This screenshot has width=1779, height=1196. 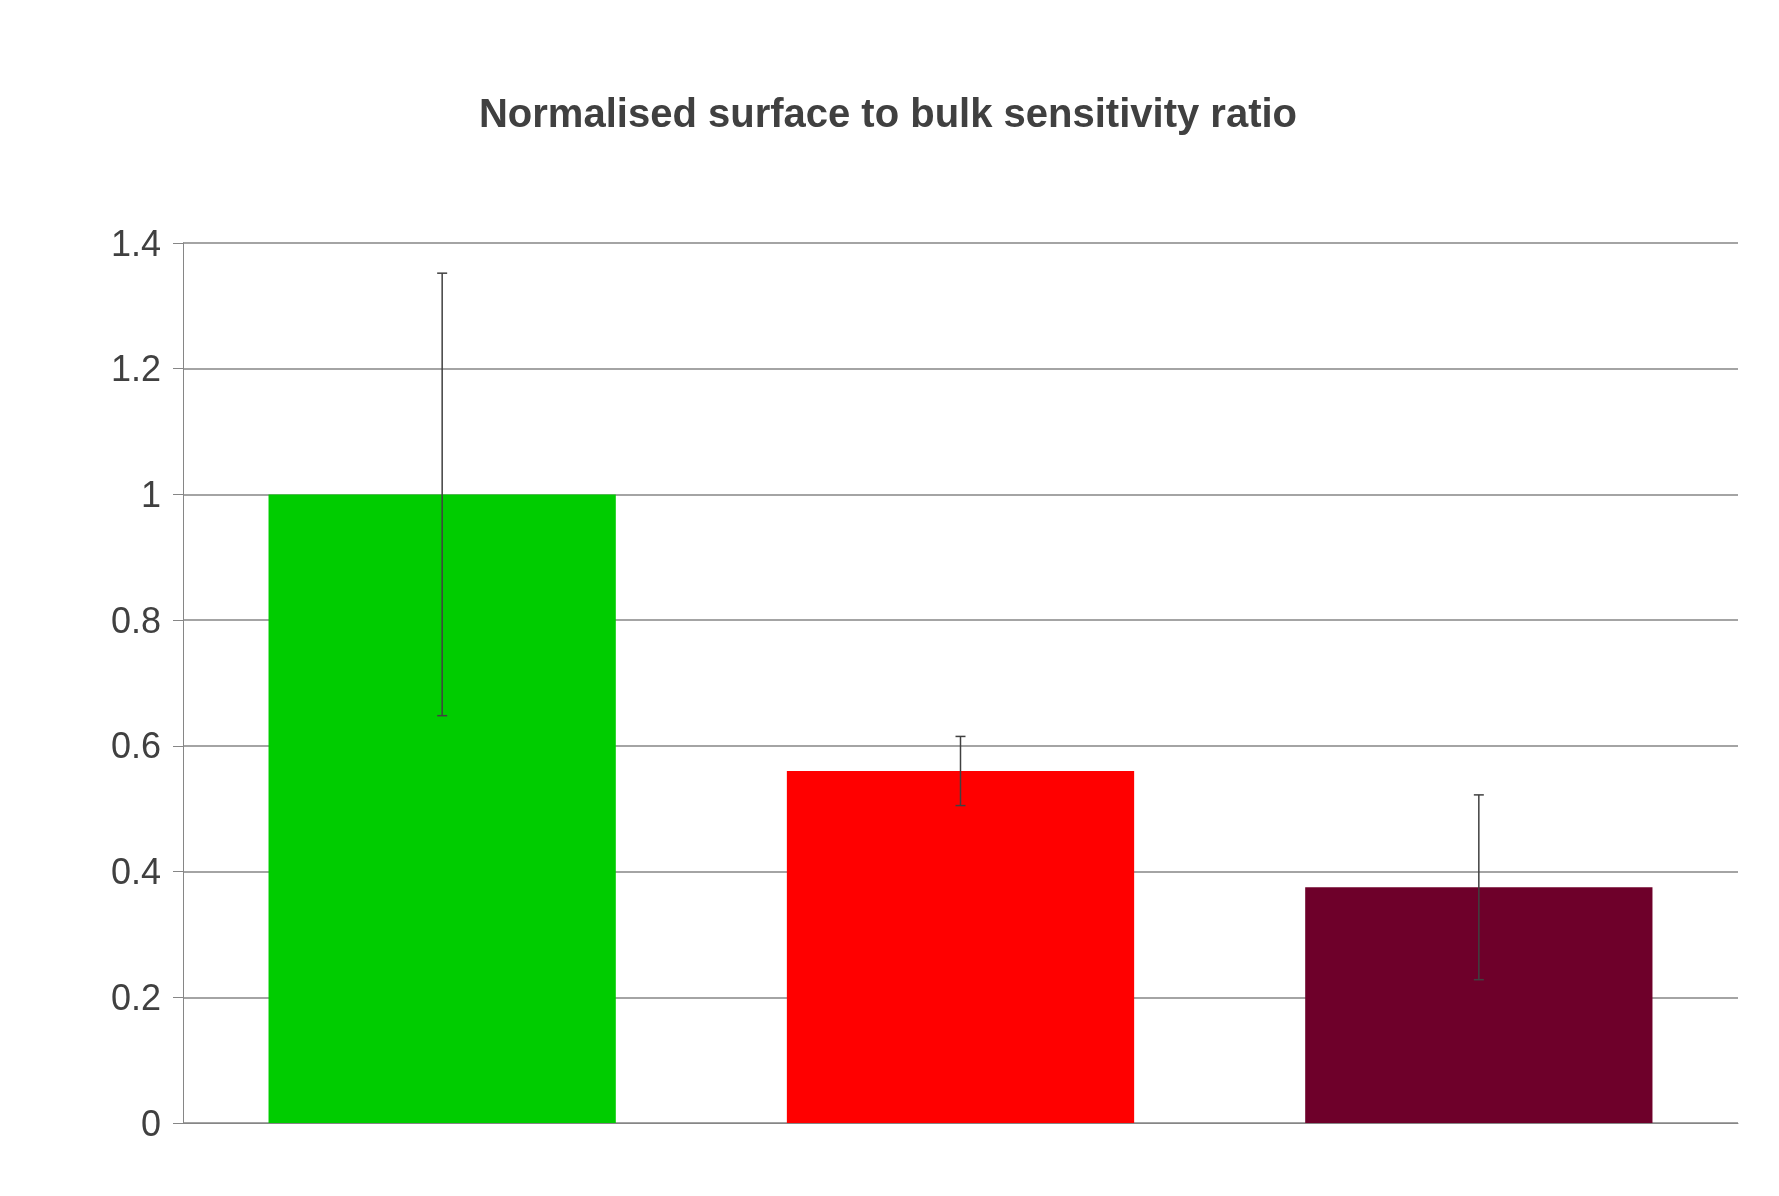 What do you see at coordinates (135, 243) in the screenshot?
I see `y-tick-label: 1.4` at bounding box center [135, 243].